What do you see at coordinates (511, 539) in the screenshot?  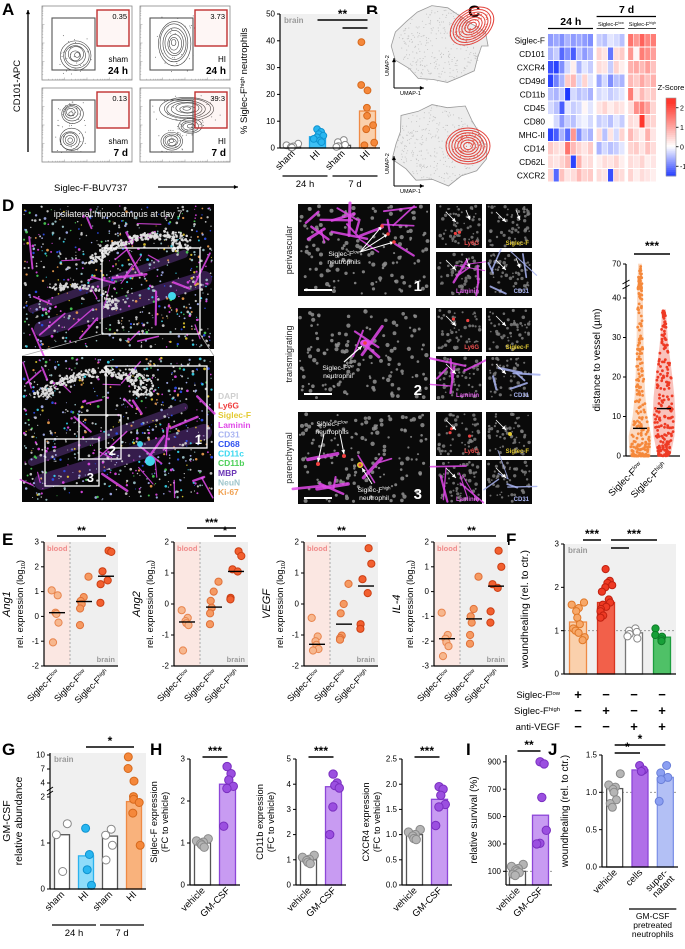 I see `panel-label-f: F` at bounding box center [511, 539].